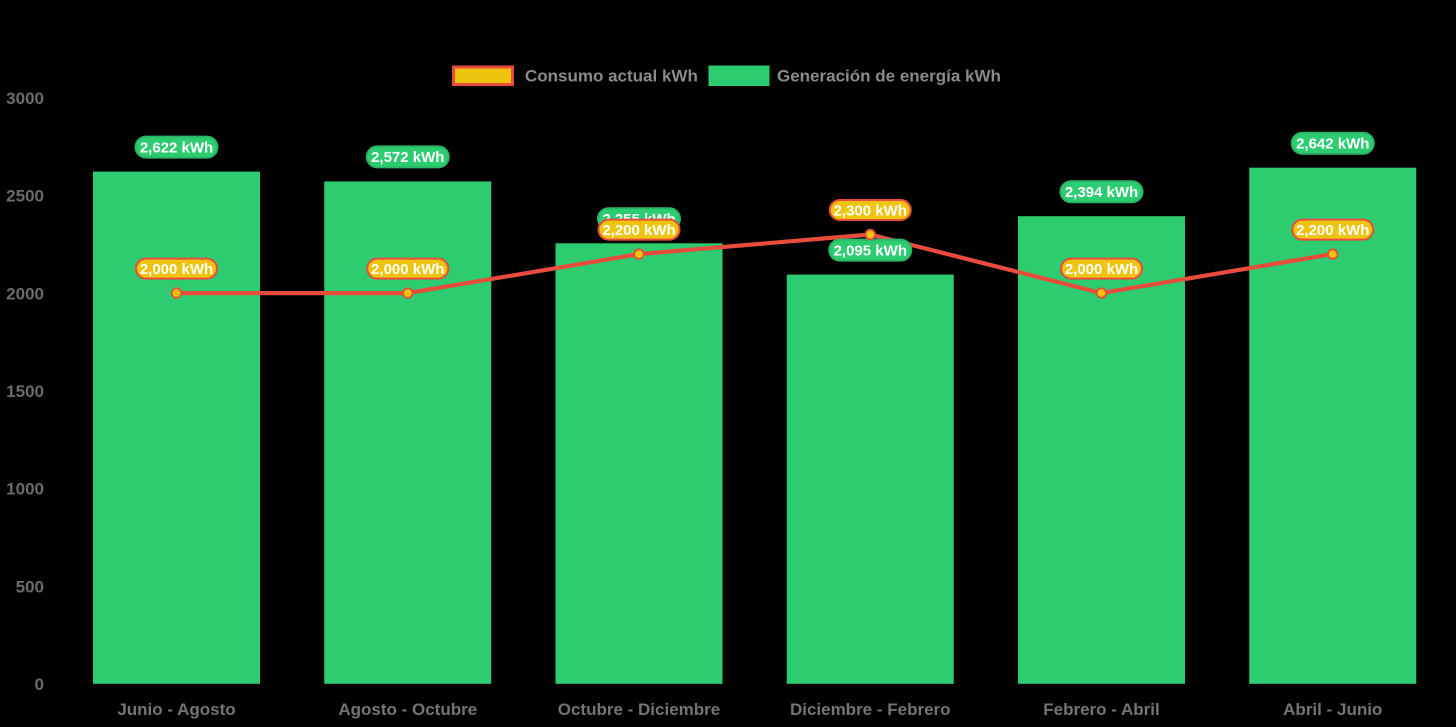  I want to click on svg-text: 2,572 kWh, so click(407, 157).